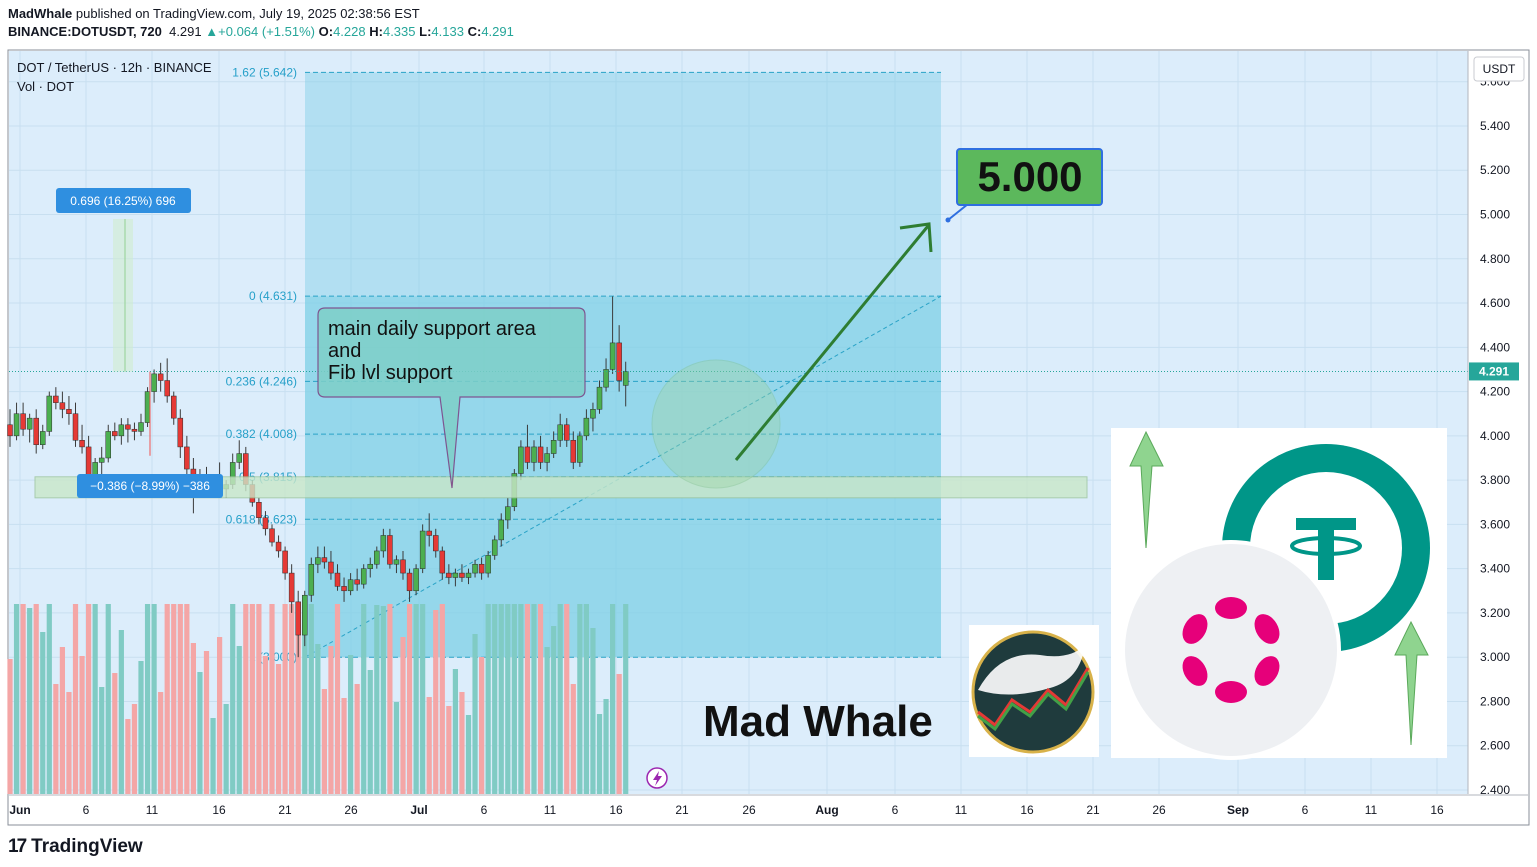  What do you see at coordinates (1495, 347) in the screenshot?
I see `price-tick-label: 4.400` at bounding box center [1495, 347].